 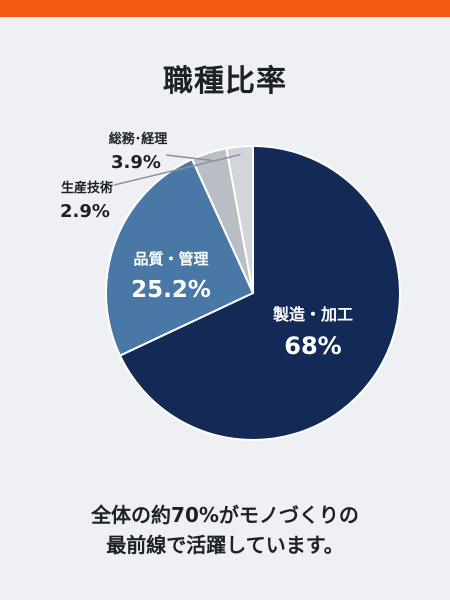 What do you see at coordinates (312, 314) in the screenshot?
I see `label-manufacturing: 製造・加工` at bounding box center [312, 314].